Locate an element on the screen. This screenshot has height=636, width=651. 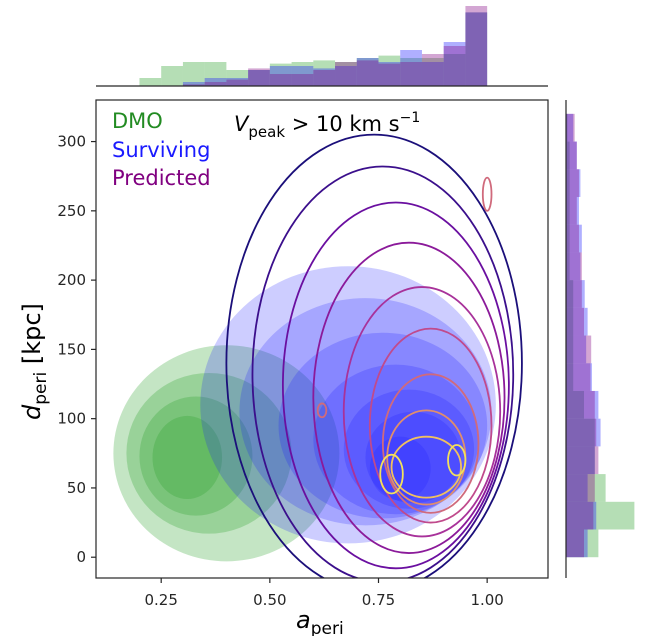
y-tick-label: 300 is located at coordinates (71, 142).